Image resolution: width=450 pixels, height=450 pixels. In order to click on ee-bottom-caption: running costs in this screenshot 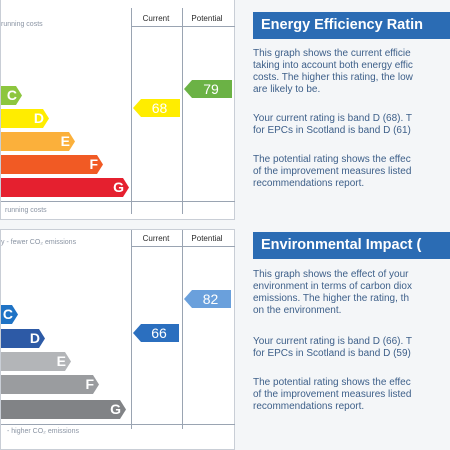, I will do `click(26, 210)`.